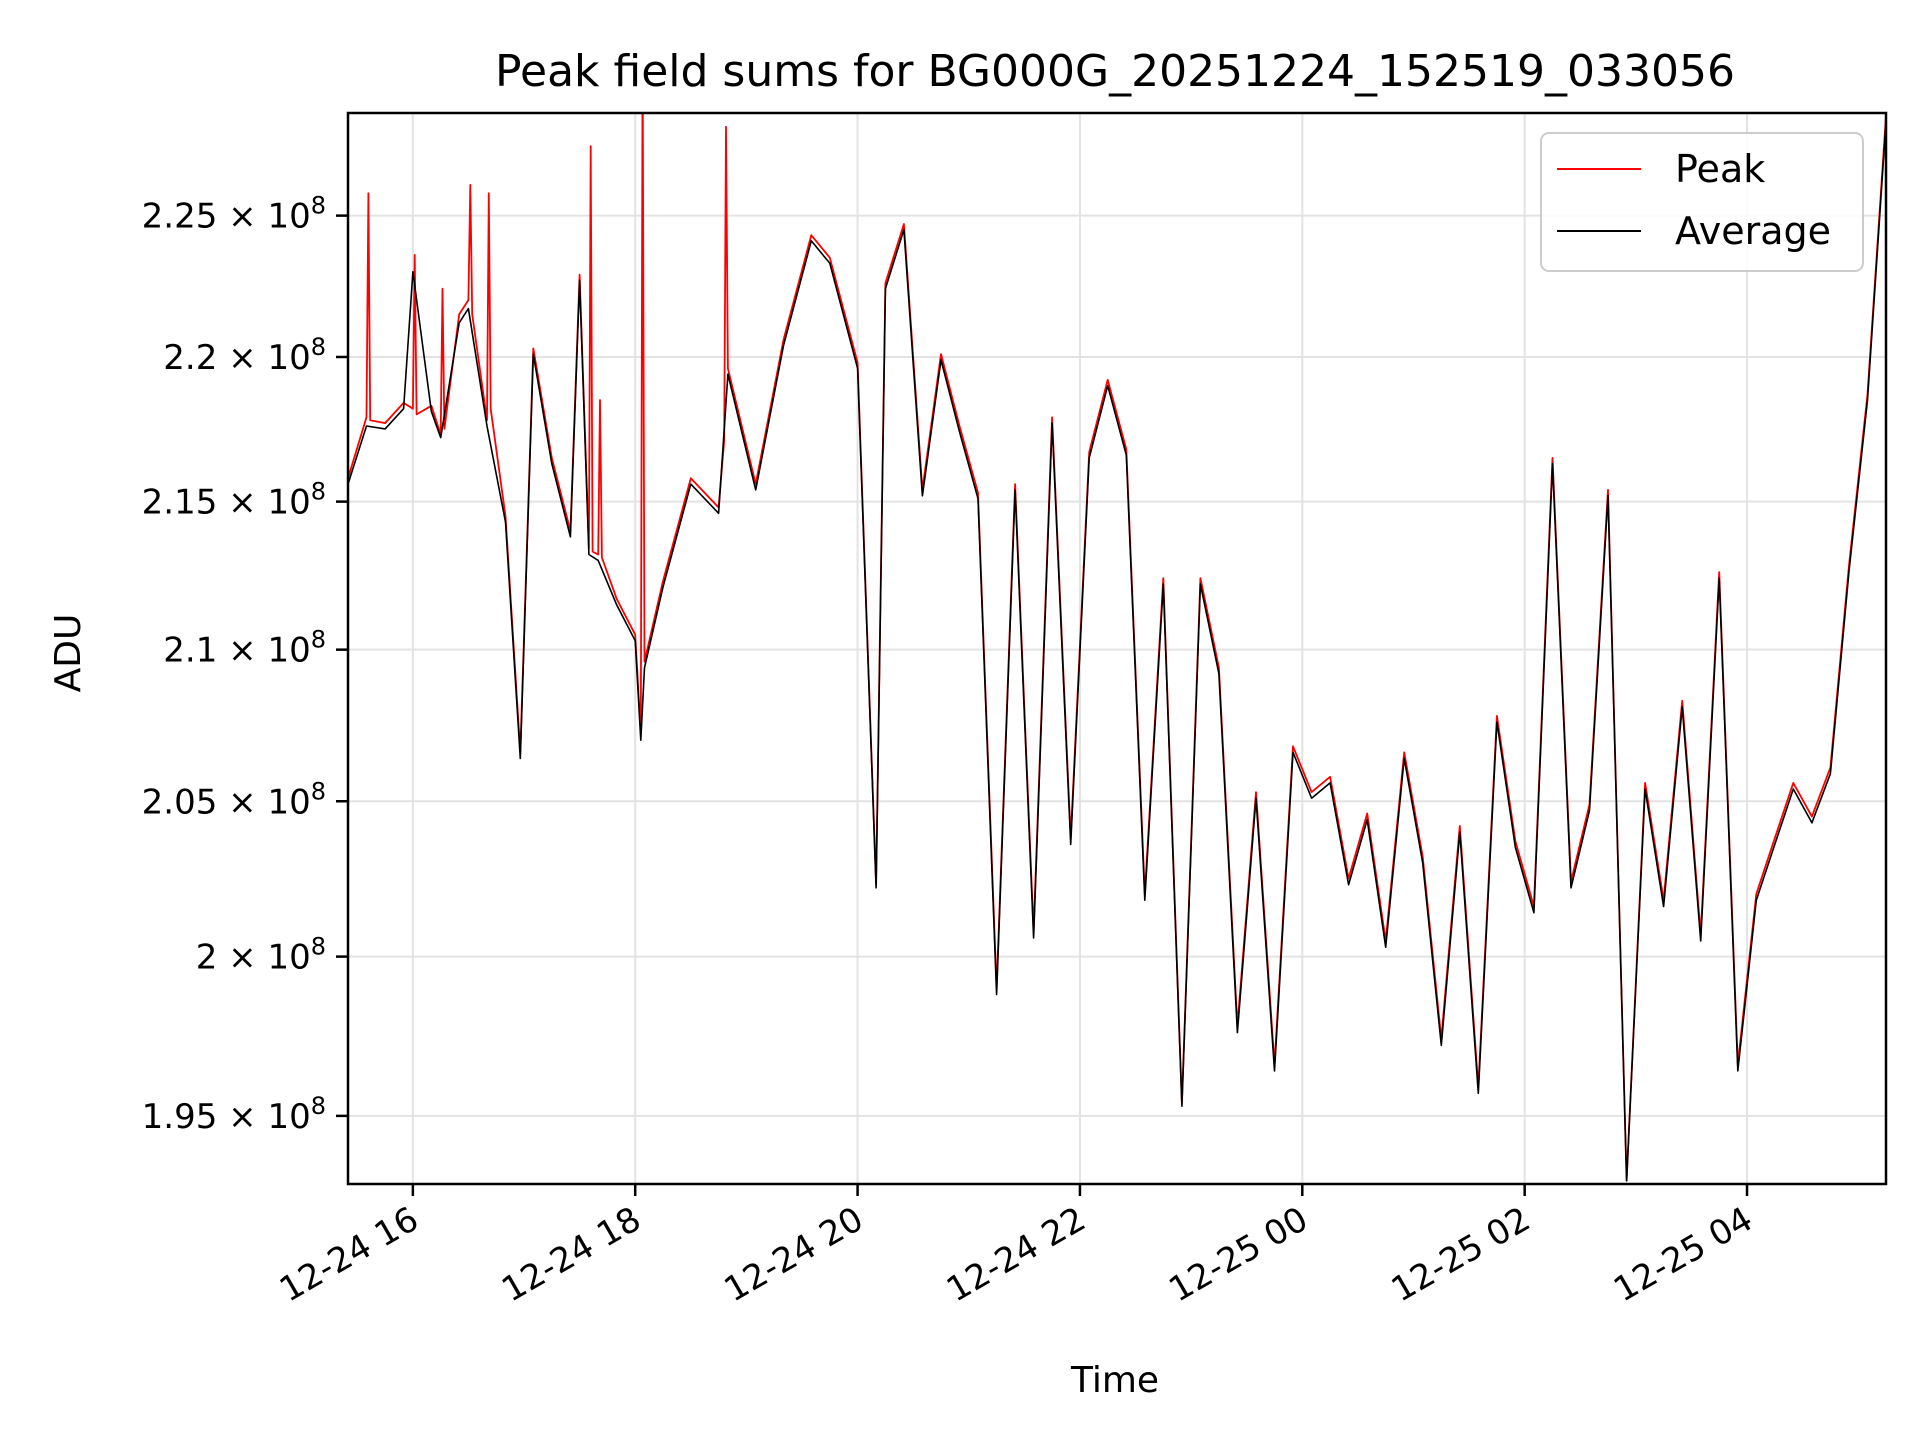 The width and height of the screenshot is (1920, 1440). I want to click on legend: Peak Average, so click(1702, 202).